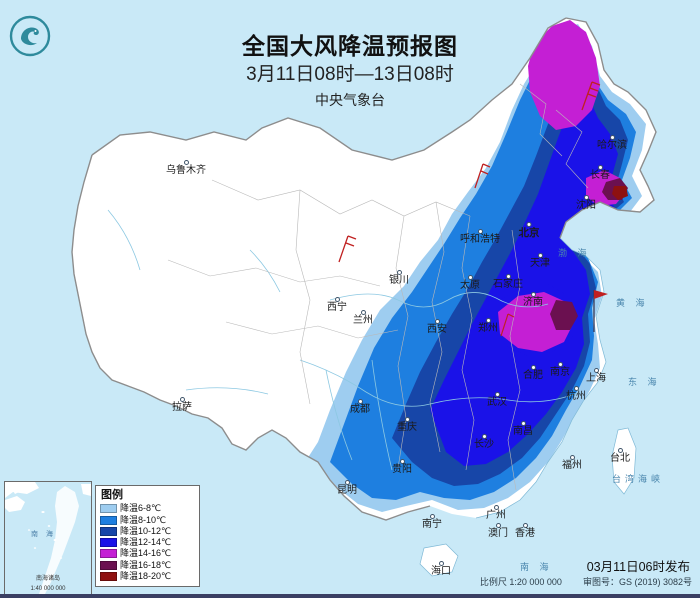  Describe the element at coordinates (496, 513) in the screenshot. I see `city-label: 广州` at that location.